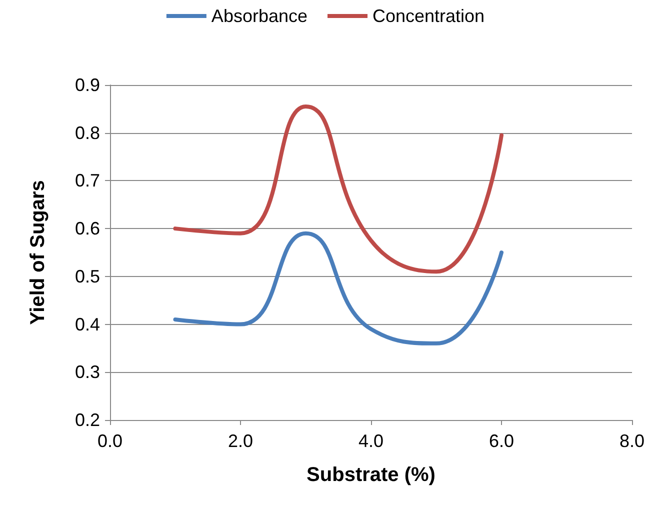  Describe the element at coordinates (87, 180) in the screenshot. I see `y-tick-label: 0.7` at that location.